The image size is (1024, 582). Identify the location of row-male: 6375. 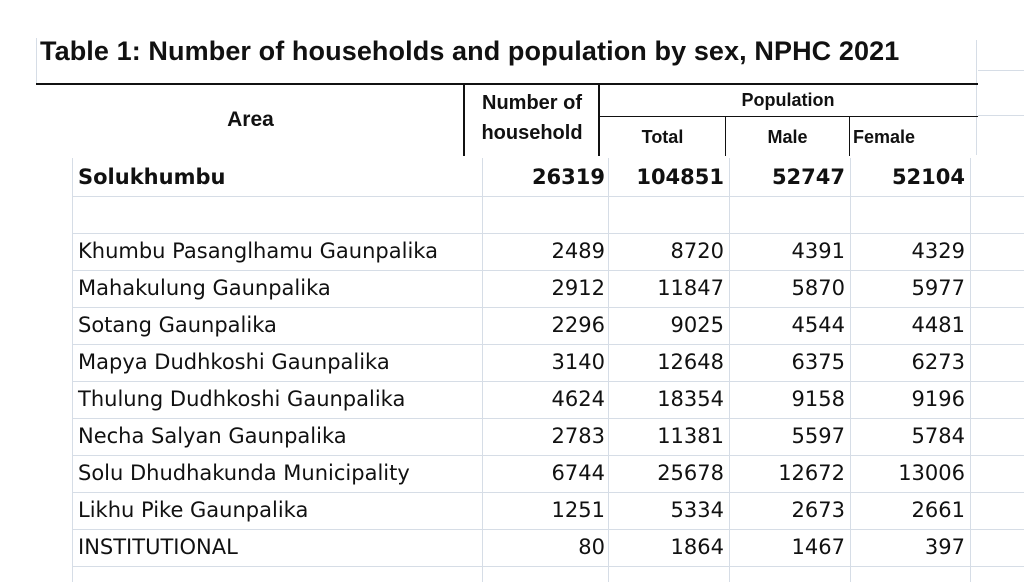
(818, 362).